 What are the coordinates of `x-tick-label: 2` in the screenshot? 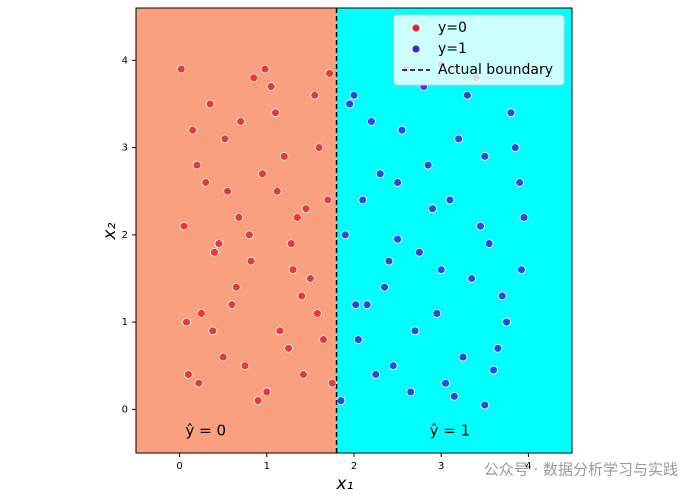 It's located at (354, 466).